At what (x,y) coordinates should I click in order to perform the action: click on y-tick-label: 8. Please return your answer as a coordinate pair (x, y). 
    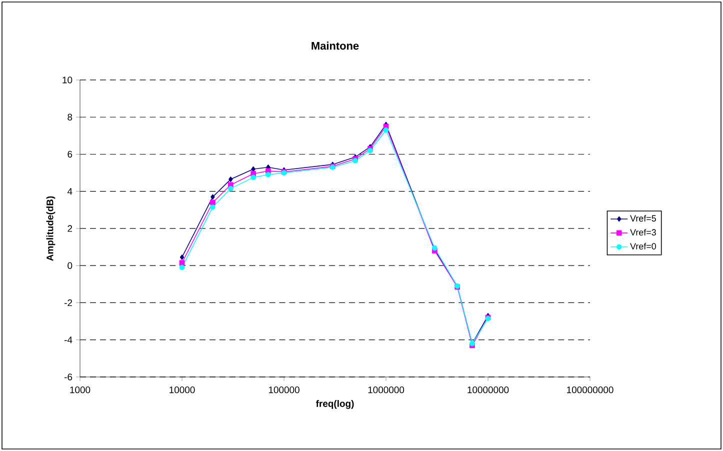
    Looking at the image, I should click on (70, 117).